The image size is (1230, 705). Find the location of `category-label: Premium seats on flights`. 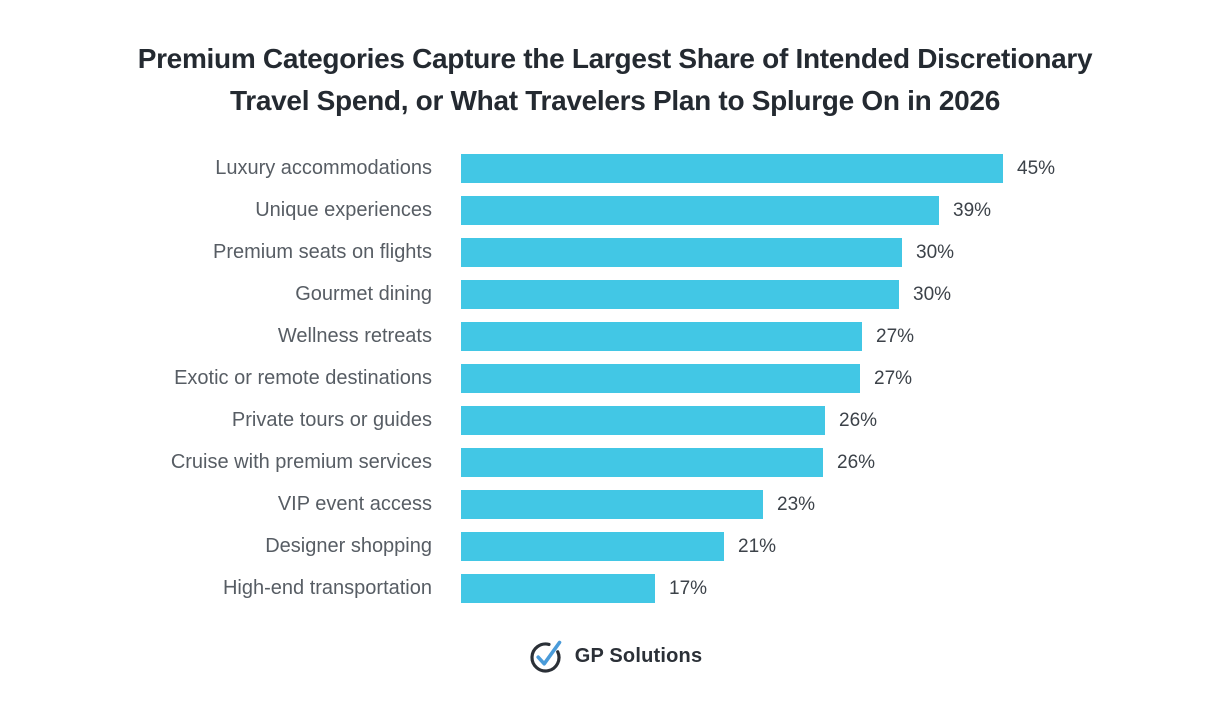

category-label: Premium seats on flights is located at coordinates (322, 252).